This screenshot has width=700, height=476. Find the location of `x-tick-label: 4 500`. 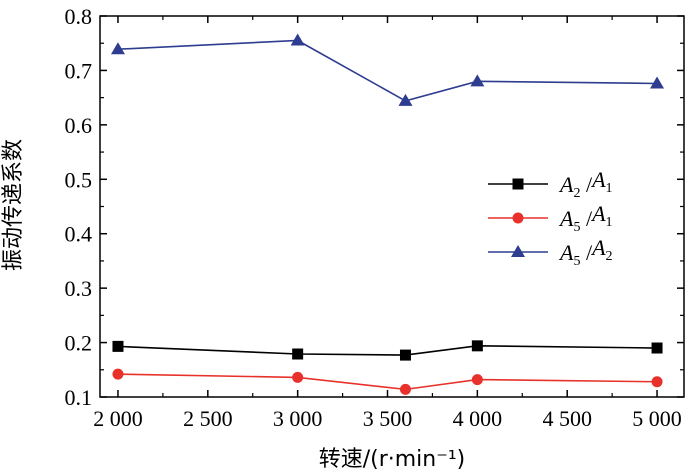

x-tick-label: 4 500 is located at coordinates (567, 418).